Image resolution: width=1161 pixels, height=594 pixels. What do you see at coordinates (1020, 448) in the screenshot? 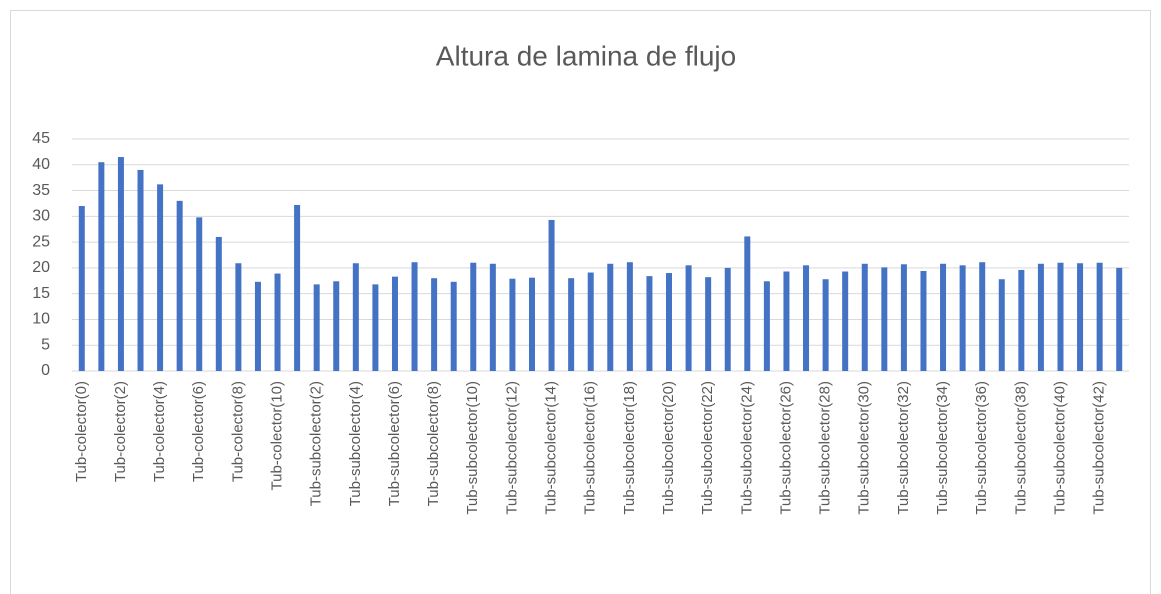
I see `x-tick-label: Tub-subcolector(38)` at bounding box center [1020, 448].